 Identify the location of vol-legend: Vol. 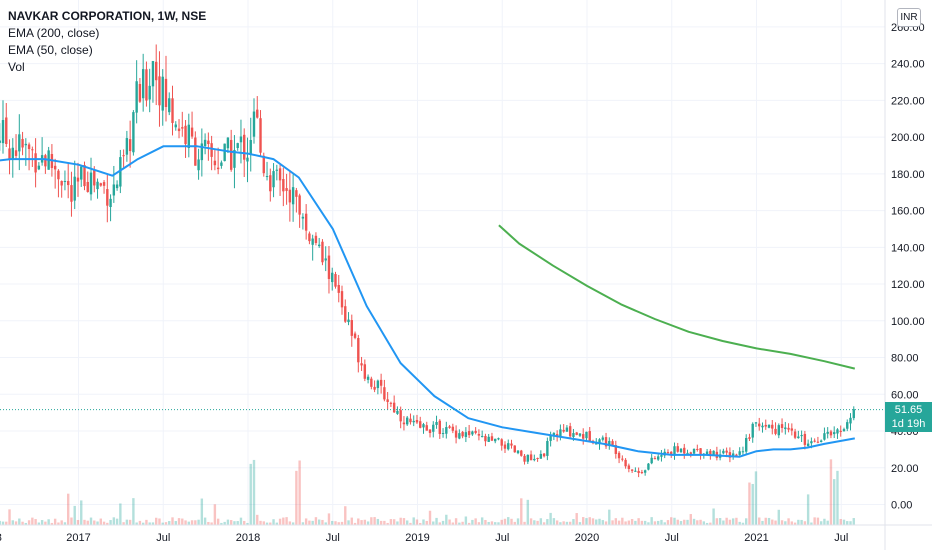
(16, 67).